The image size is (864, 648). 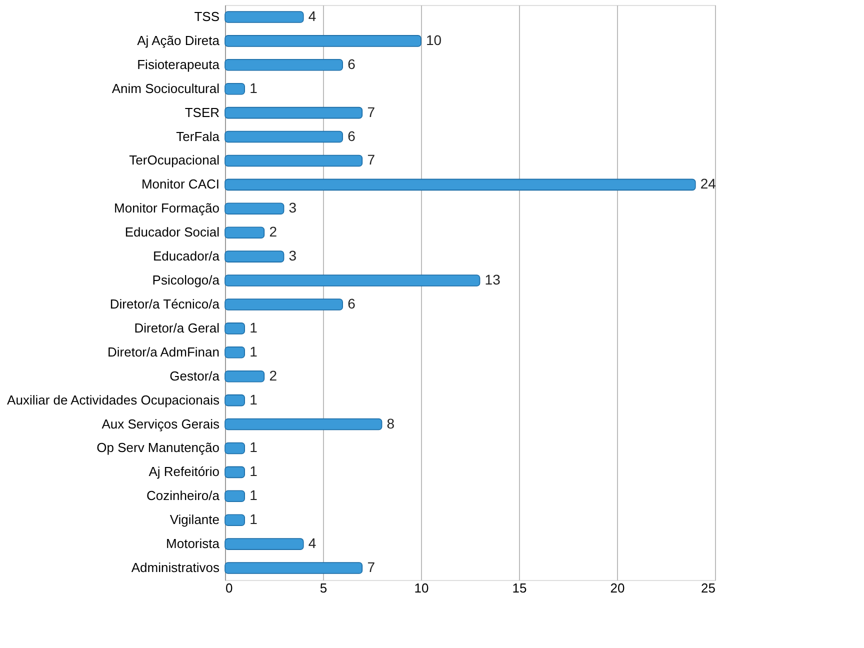 What do you see at coordinates (166, 88) in the screenshot?
I see `y-tick-label: Anim Sociocultural` at bounding box center [166, 88].